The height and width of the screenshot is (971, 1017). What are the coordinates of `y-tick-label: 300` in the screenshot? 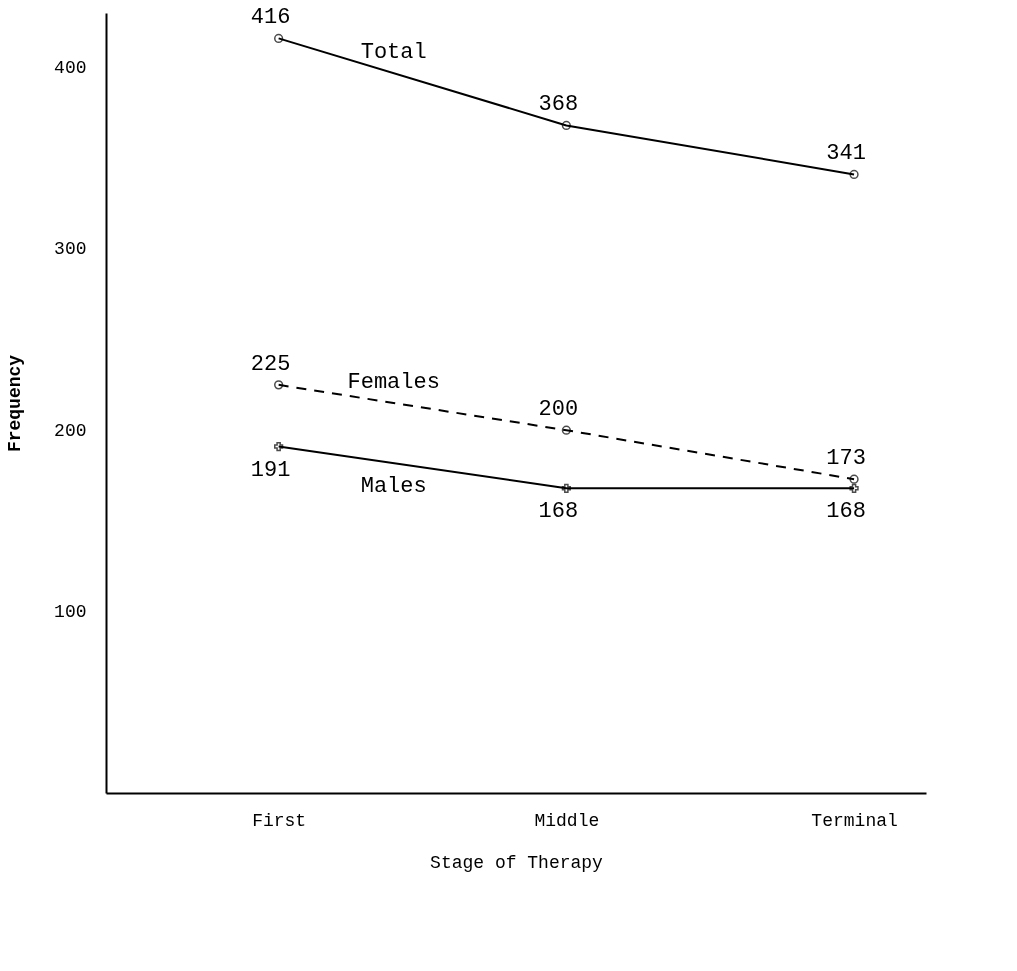 It's located at (70, 249).